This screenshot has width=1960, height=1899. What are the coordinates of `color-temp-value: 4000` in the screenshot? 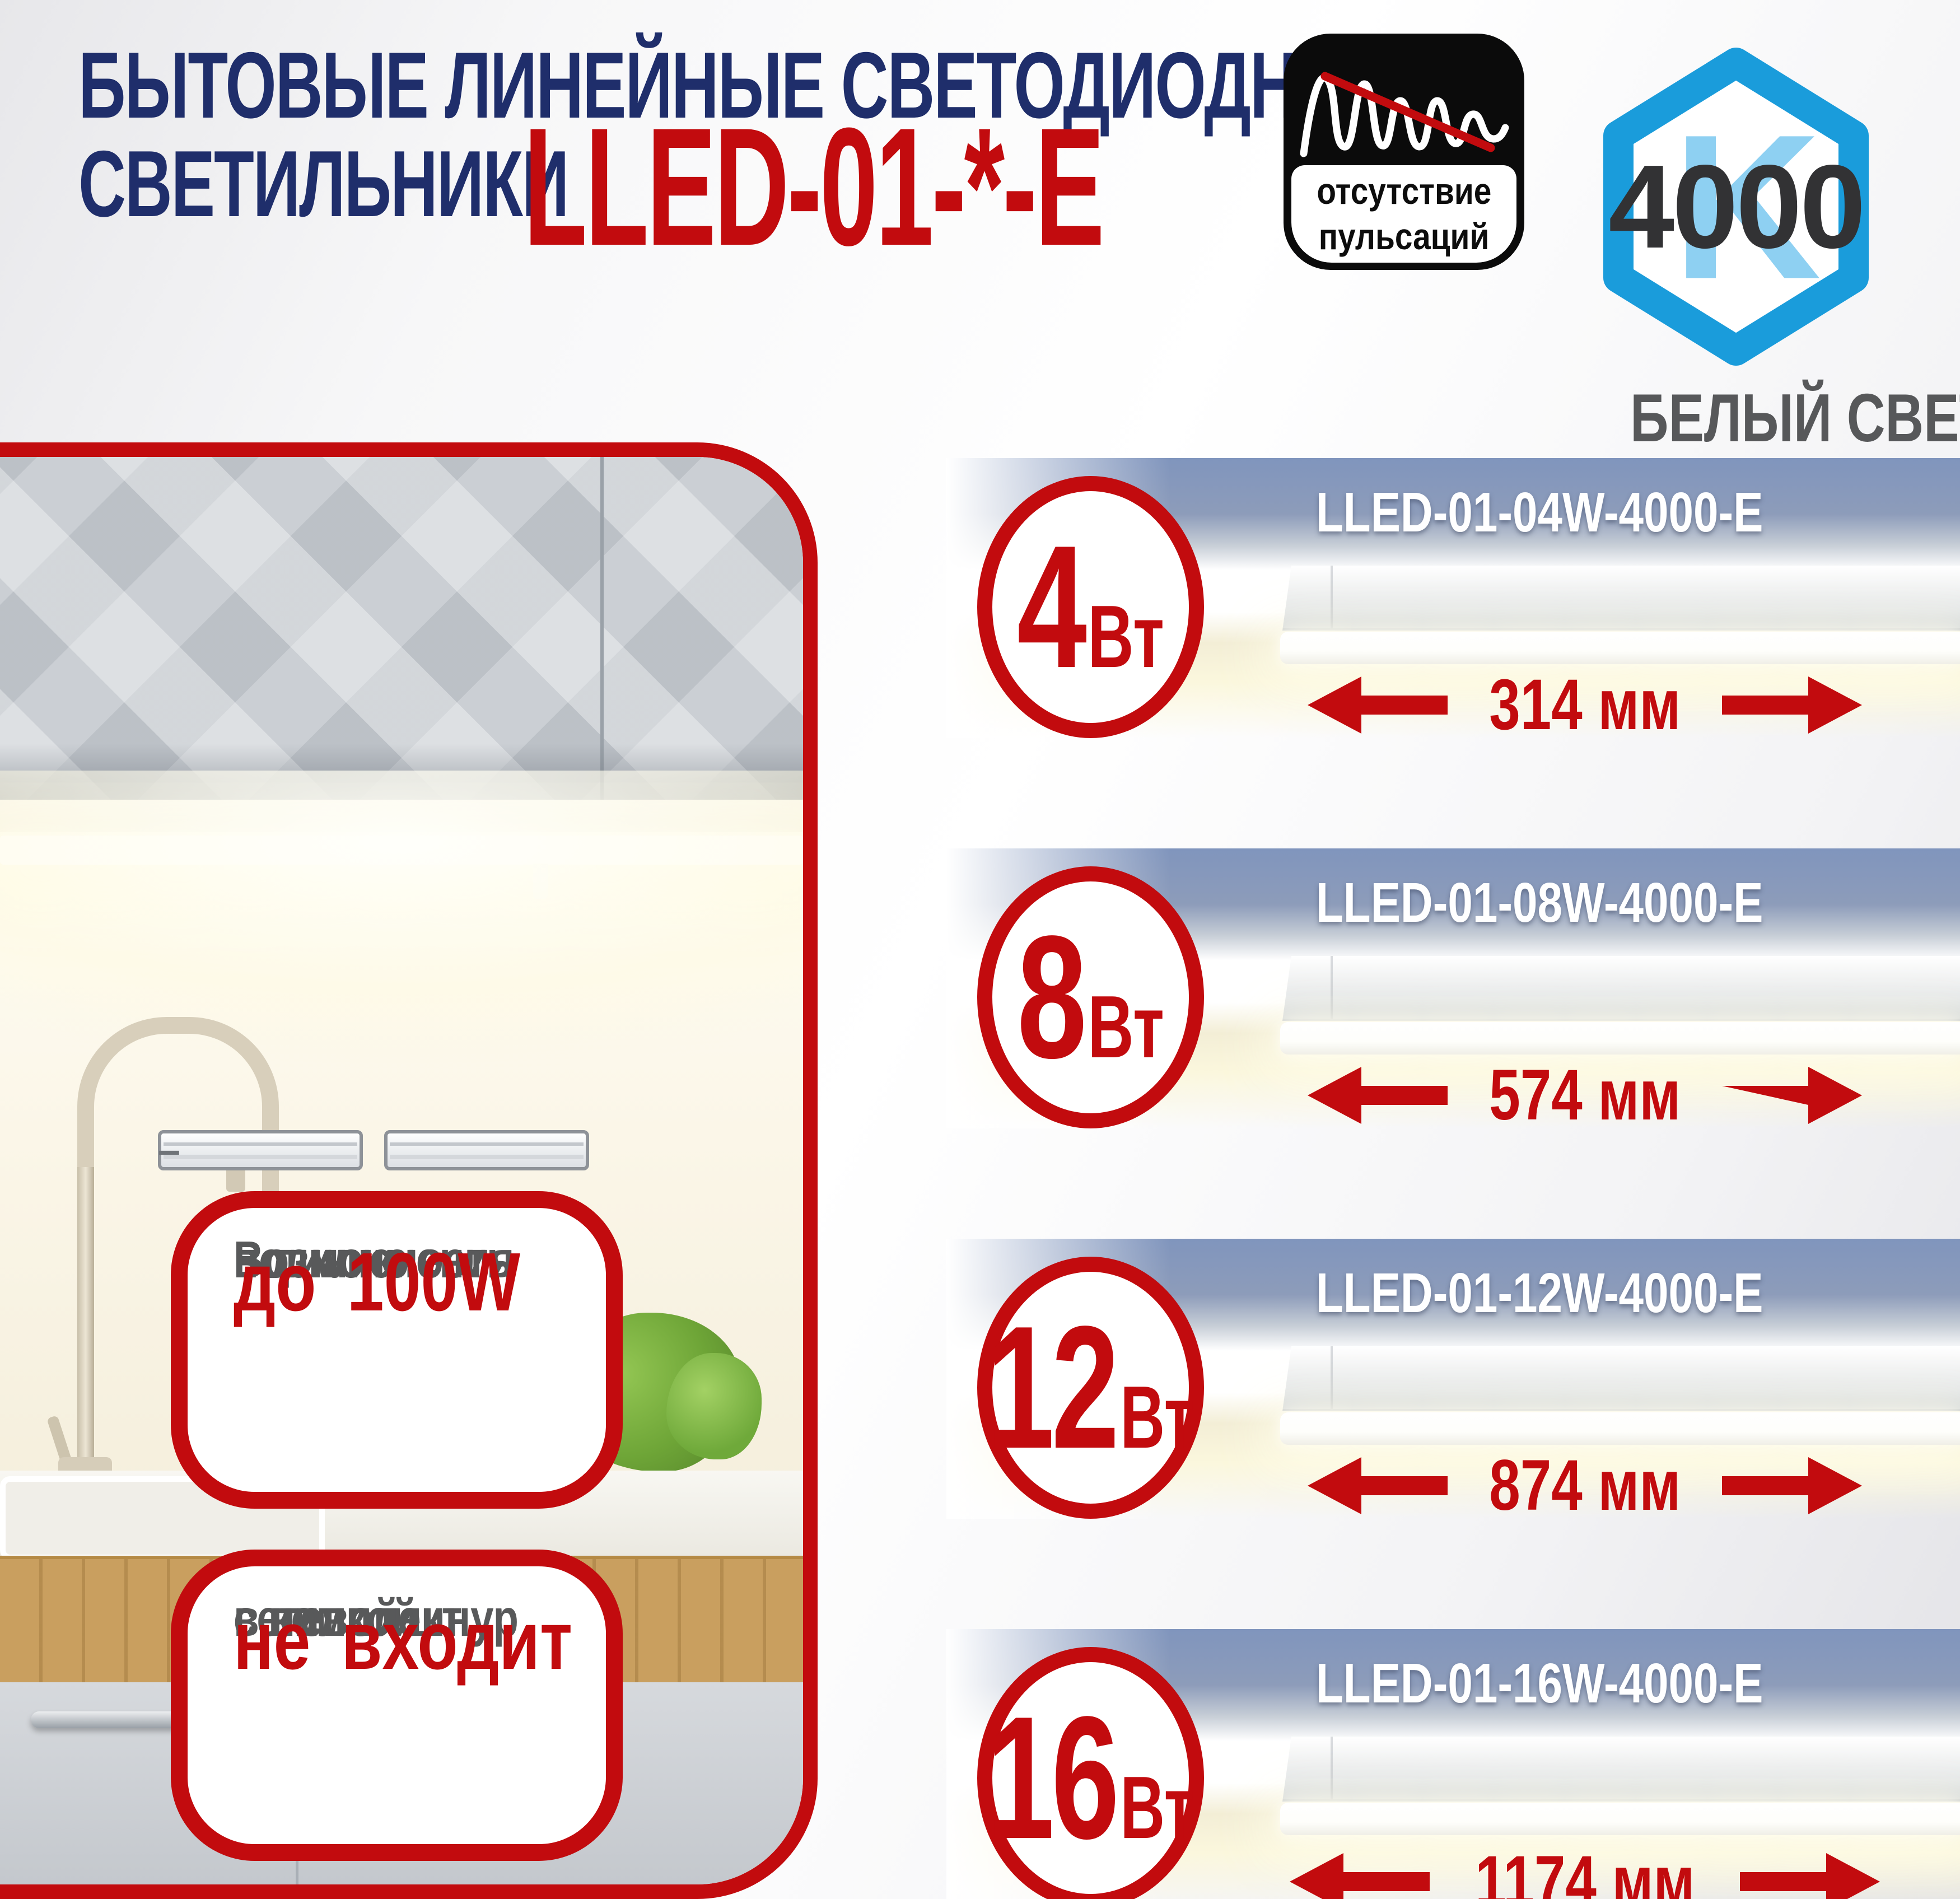 It's located at (1737, 207).